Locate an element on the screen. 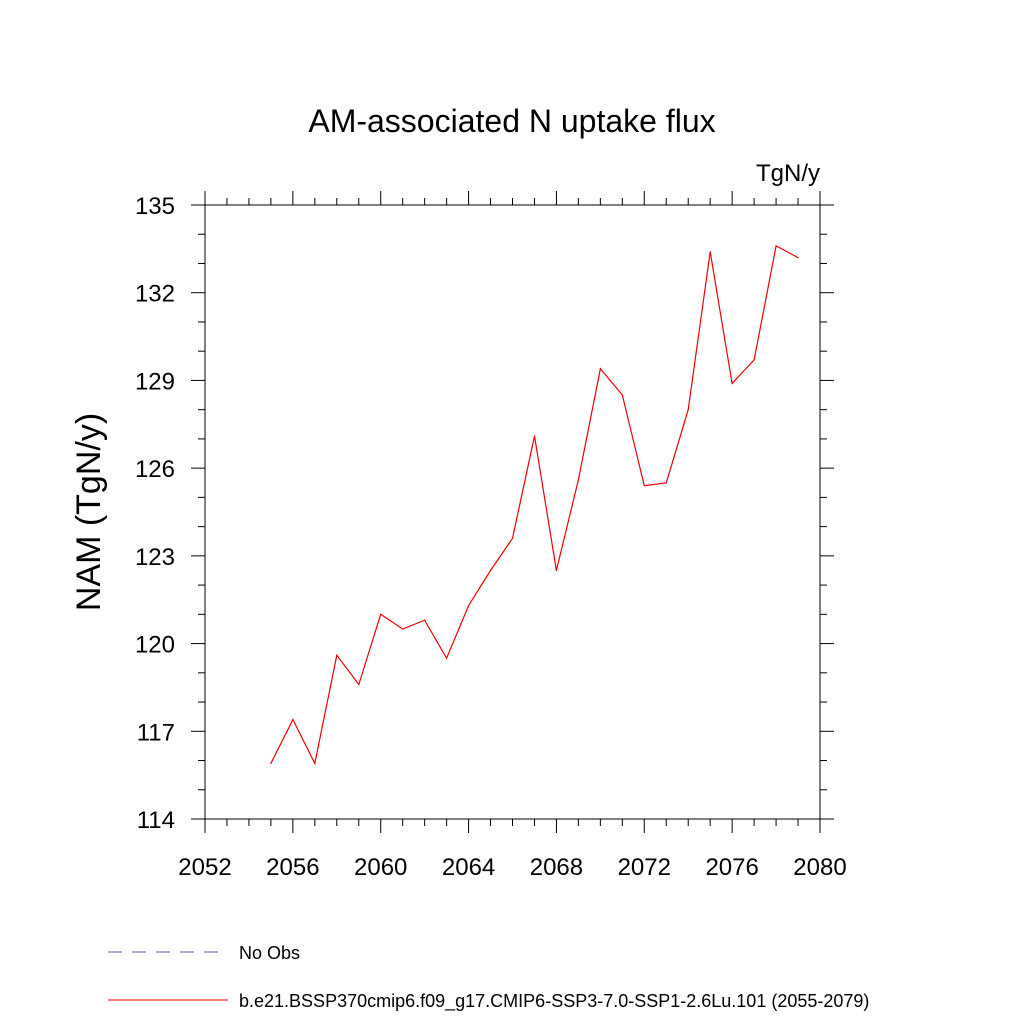 The width and height of the screenshot is (1024, 1024). y-tick-label: 129 is located at coordinates (155, 381).